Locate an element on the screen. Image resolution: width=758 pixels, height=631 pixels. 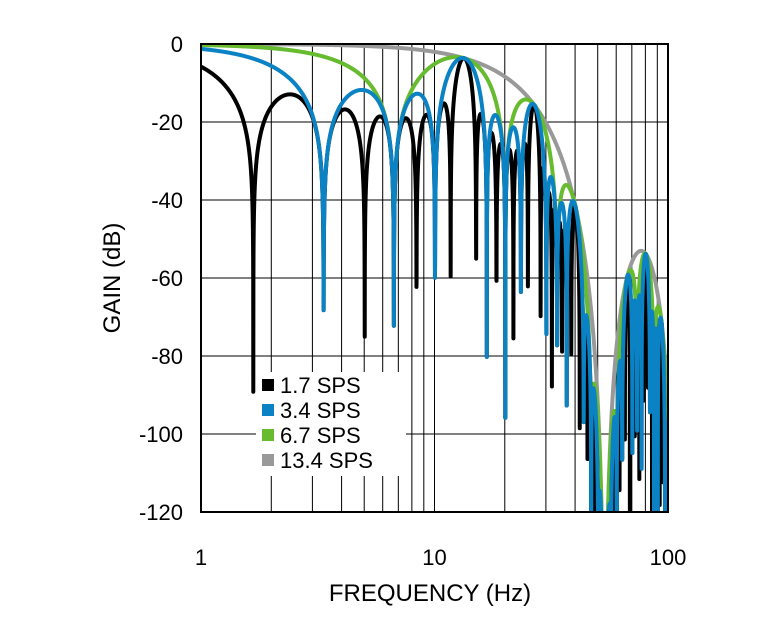
legend-label: 1.7 SPS is located at coordinates (320, 385).